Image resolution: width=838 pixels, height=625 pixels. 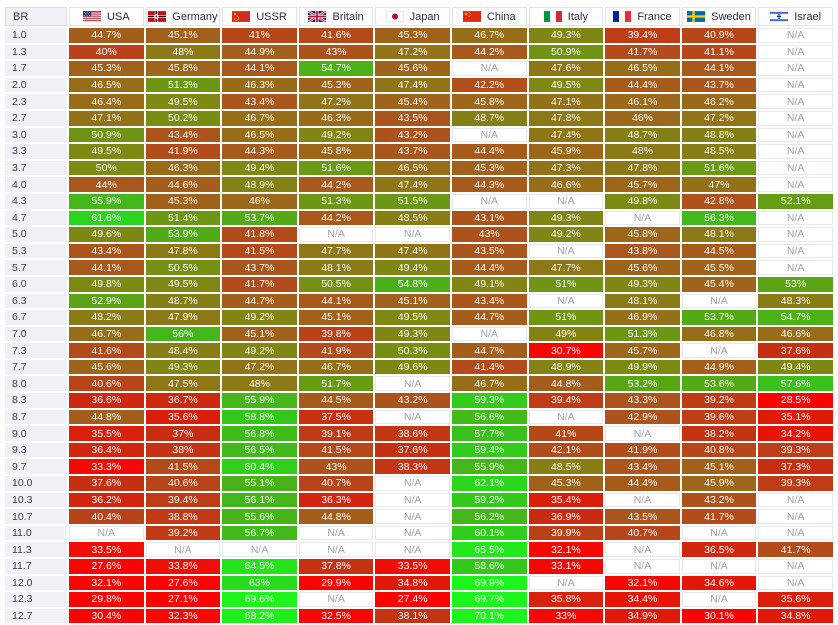 What do you see at coordinates (336, 516) in the screenshot?
I see `win-rate-cell: 44.8%` at bounding box center [336, 516].